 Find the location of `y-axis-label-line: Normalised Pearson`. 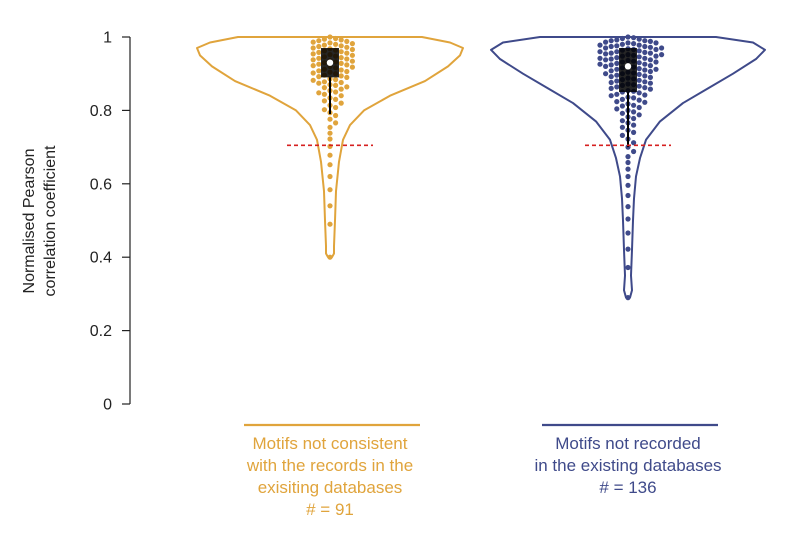

y-axis-label-line: Normalised Pearson is located at coordinates (29, 221).